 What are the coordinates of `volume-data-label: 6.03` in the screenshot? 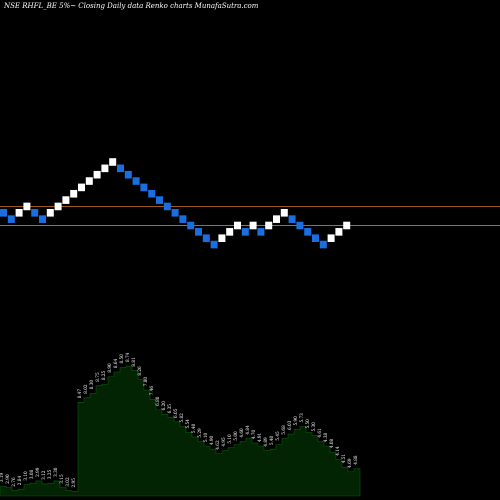 It's located at (289, 425).